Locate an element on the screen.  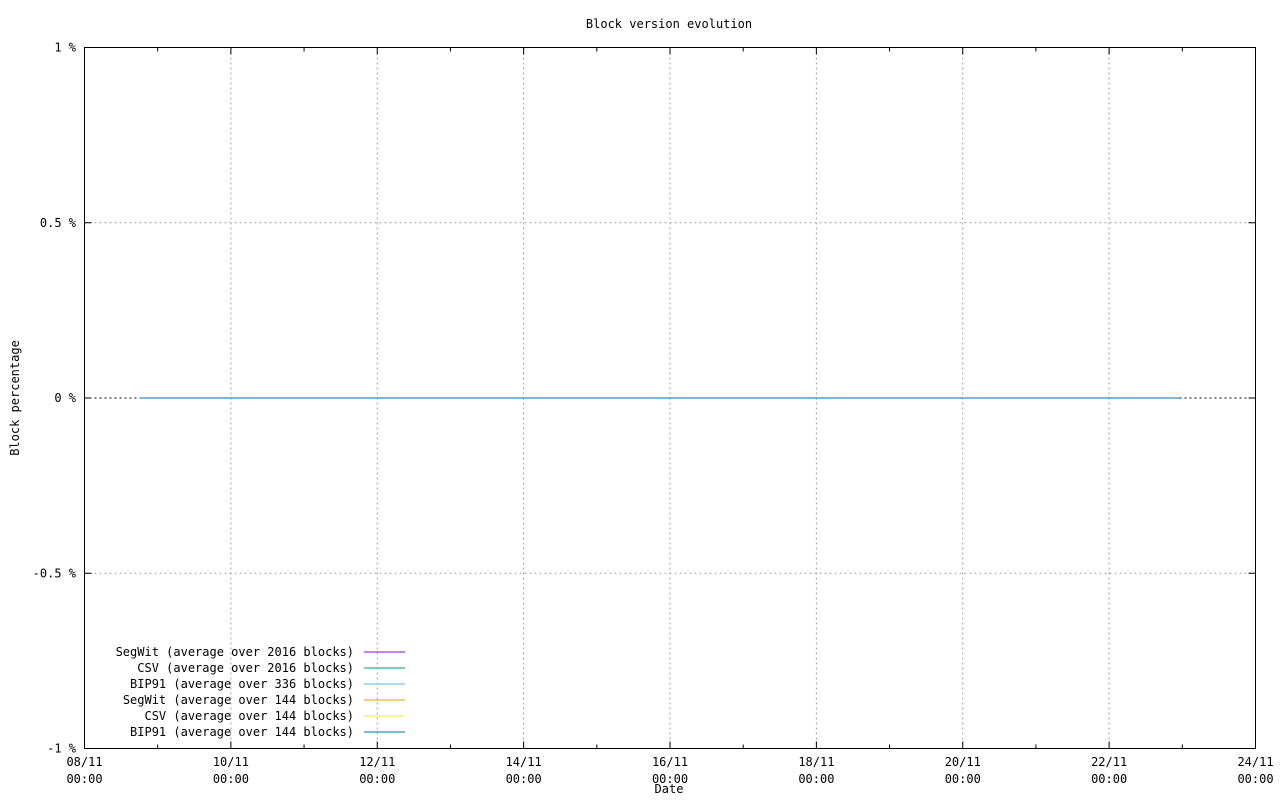
x-tick-label: 14/11 is located at coordinates (524, 762).